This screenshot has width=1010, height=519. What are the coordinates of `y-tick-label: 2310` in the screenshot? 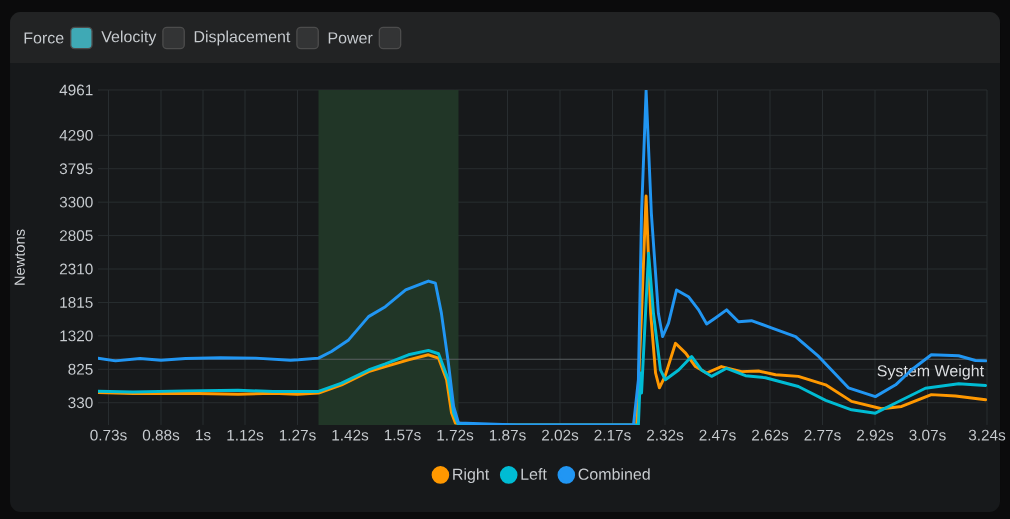 It's located at (76, 269).